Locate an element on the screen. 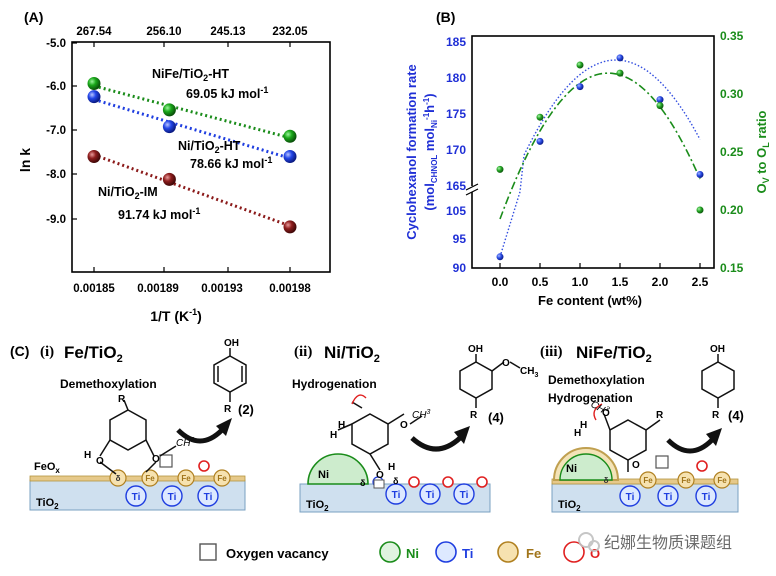 This screenshot has height=576, width=776. watermark: 纪娜生物质课题组 is located at coordinates (655, 542).